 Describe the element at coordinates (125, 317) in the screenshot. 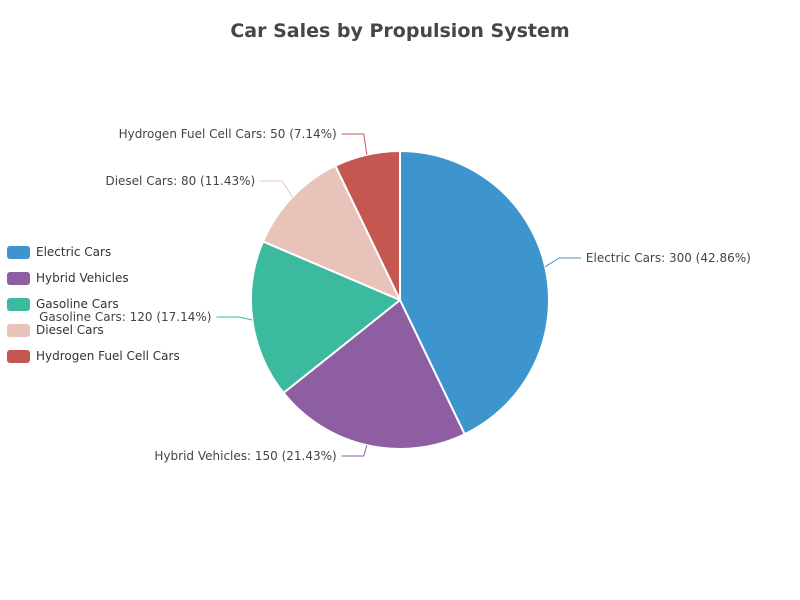

I see `slice-label-gasoline-cars: Gasoline Cars: 120 (17.14%)` at that location.